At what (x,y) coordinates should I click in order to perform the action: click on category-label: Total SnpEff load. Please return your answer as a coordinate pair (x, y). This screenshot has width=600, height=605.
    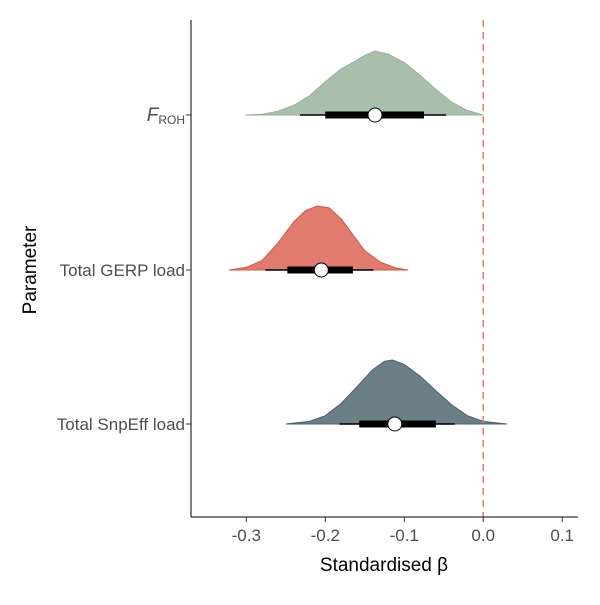
    Looking at the image, I should click on (121, 424).